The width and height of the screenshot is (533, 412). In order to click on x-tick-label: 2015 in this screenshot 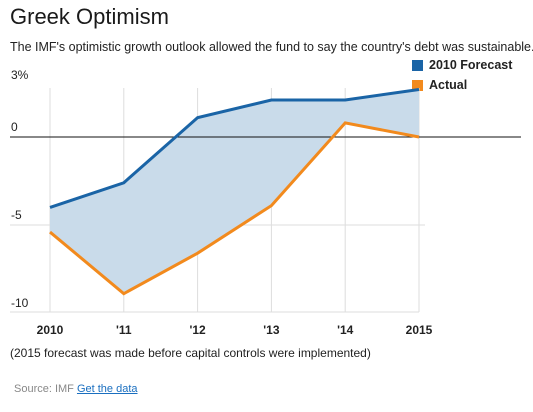, I will do `click(419, 330)`.